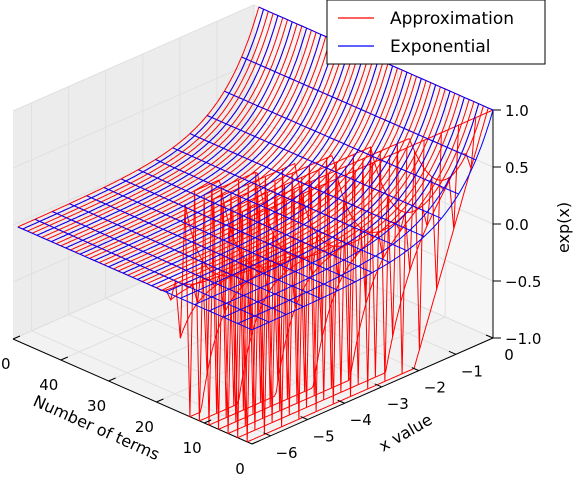 The width and height of the screenshot is (574, 477). Describe the element at coordinates (517, 111) in the screenshot. I see `z-tick-label: 1.0` at that location.